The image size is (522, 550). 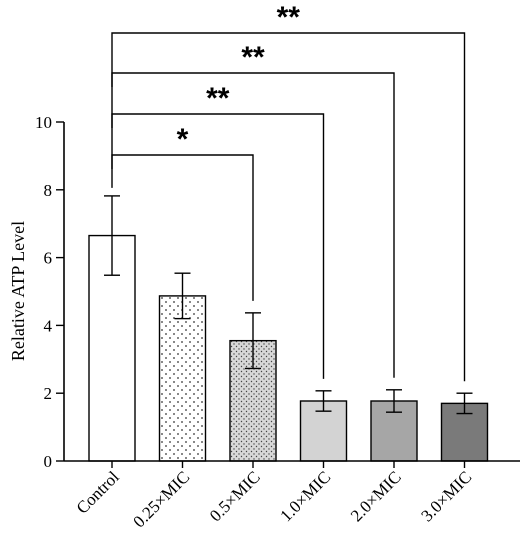 What do you see at coordinates (183, 139) in the screenshot?
I see `significance-label: *` at bounding box center [183, 139].